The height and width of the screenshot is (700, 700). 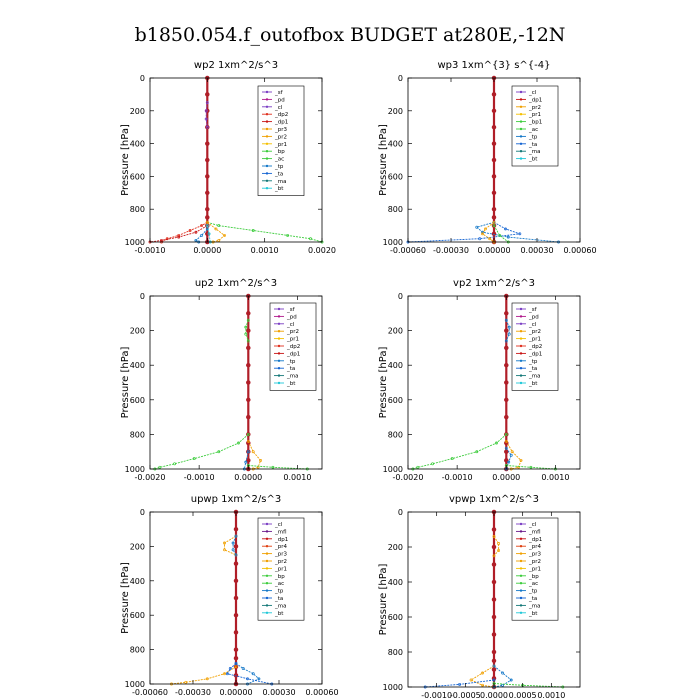 I want to click on legend-entry: _pr1, so click(x=280, y=569).